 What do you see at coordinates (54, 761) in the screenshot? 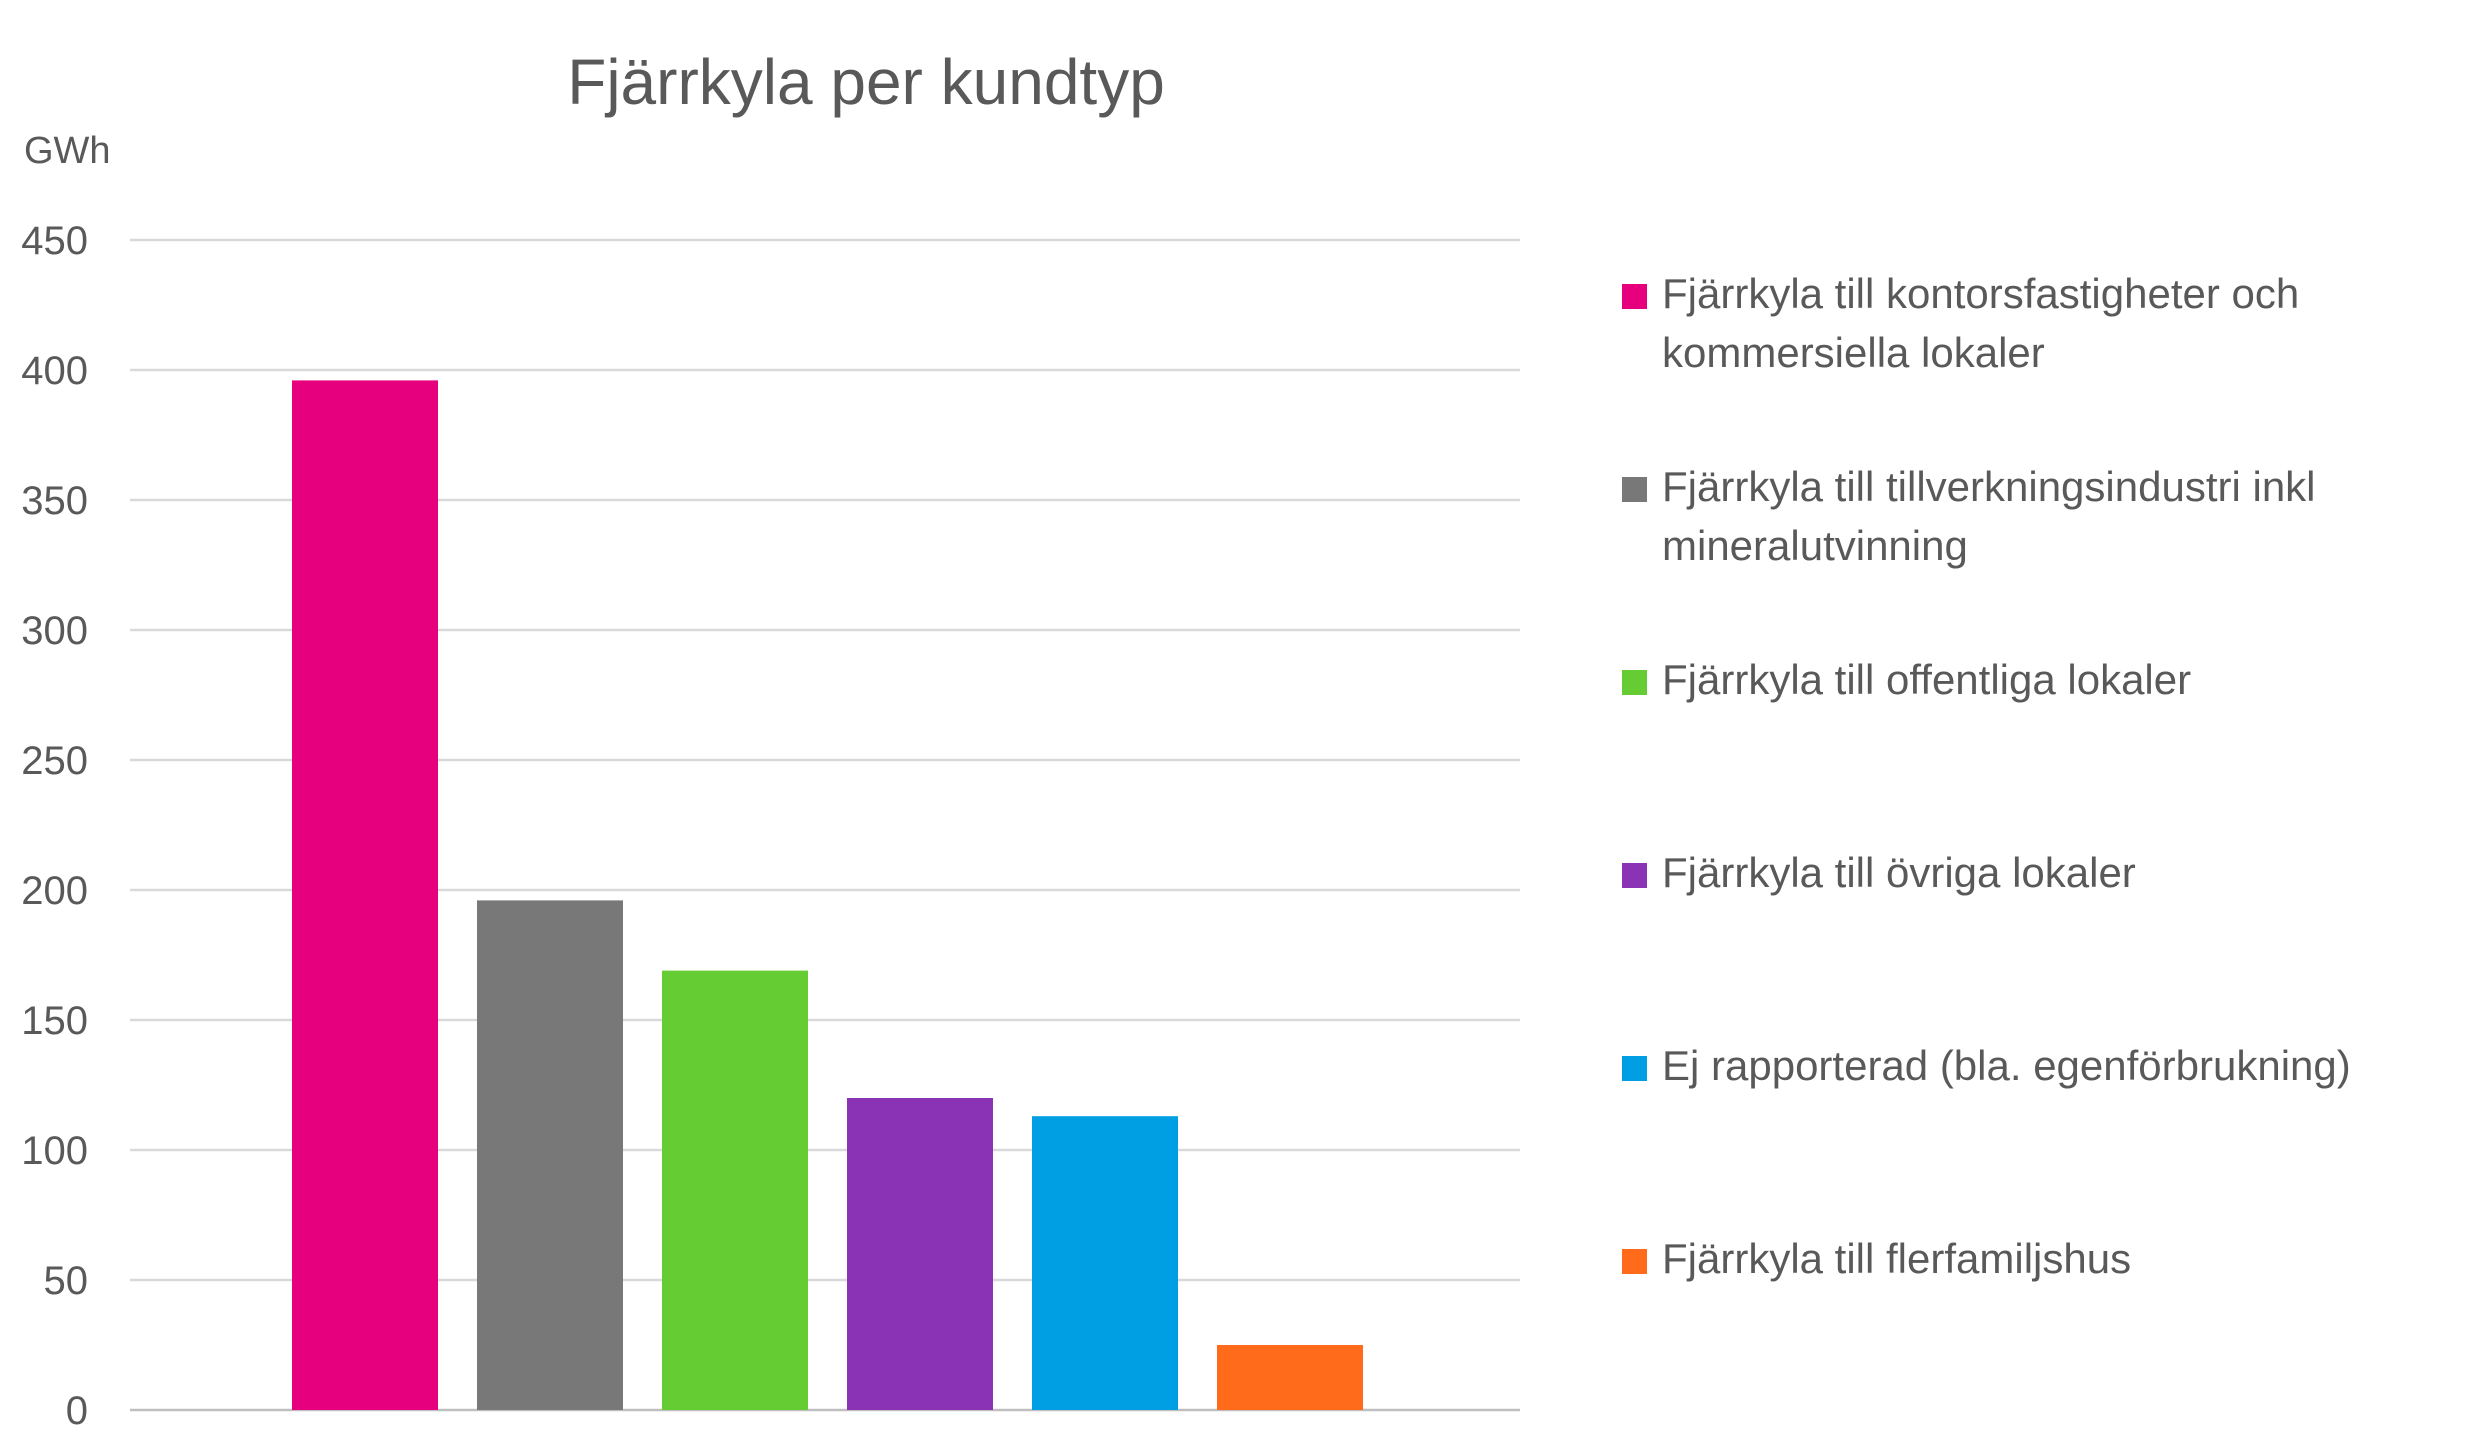
I see `y-tick-label: 250` at bounding box center [54, 761].